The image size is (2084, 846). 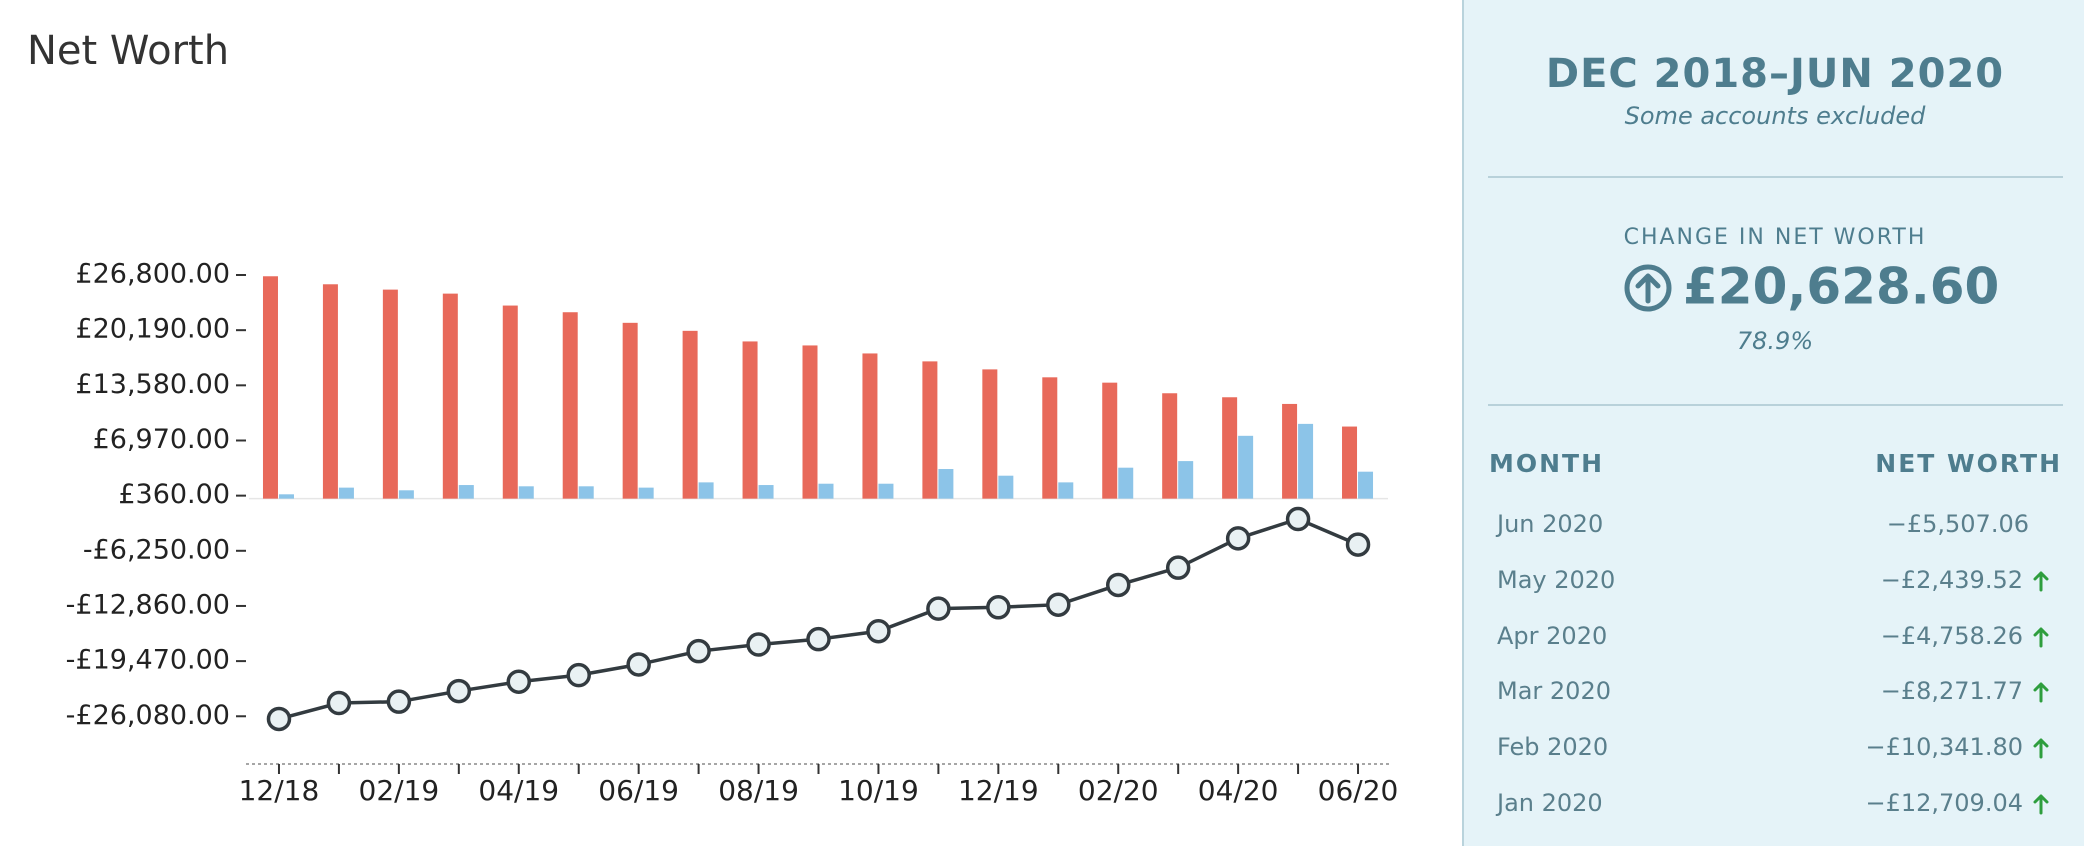 I want to click on x-tick-label: 12/18, so click(x=279, y=790).